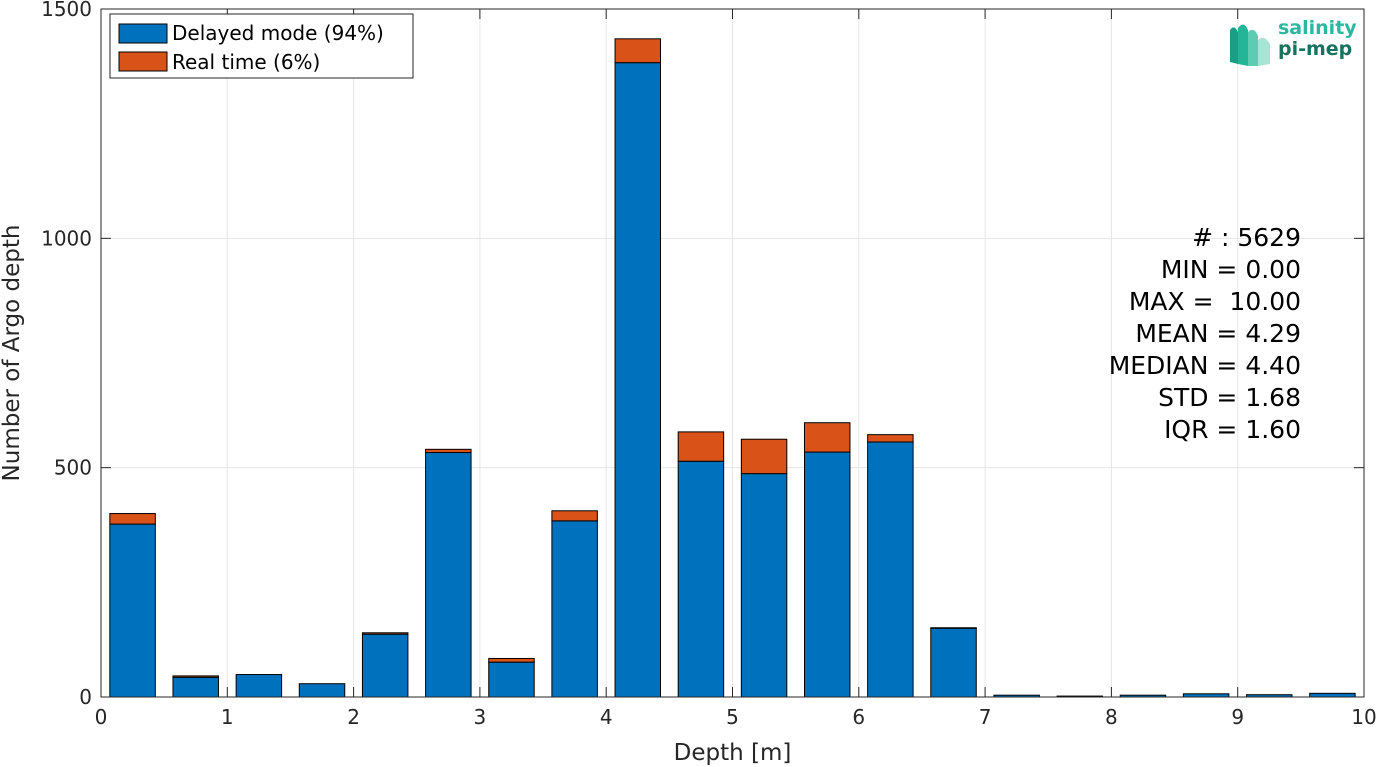  I want to click on legend: Delayed mode (94%) Real time (6%), so click(261, 46).